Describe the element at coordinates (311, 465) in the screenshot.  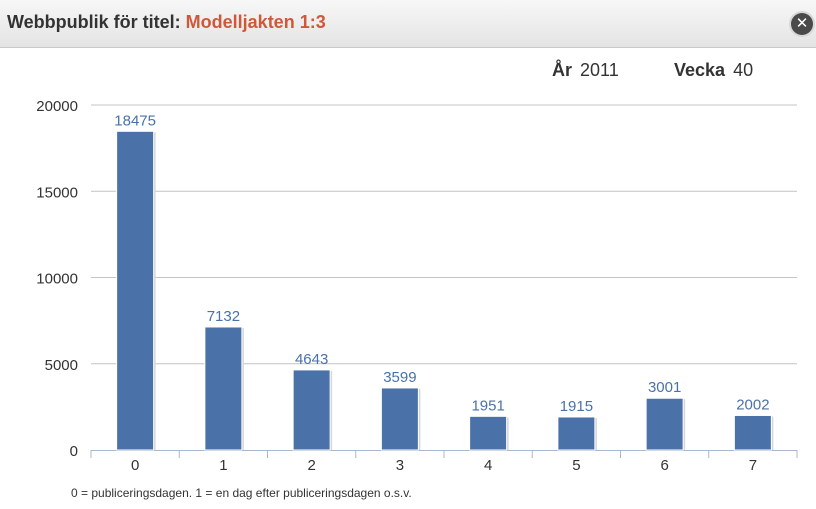
I see `x-tick-label: 2` at that location.